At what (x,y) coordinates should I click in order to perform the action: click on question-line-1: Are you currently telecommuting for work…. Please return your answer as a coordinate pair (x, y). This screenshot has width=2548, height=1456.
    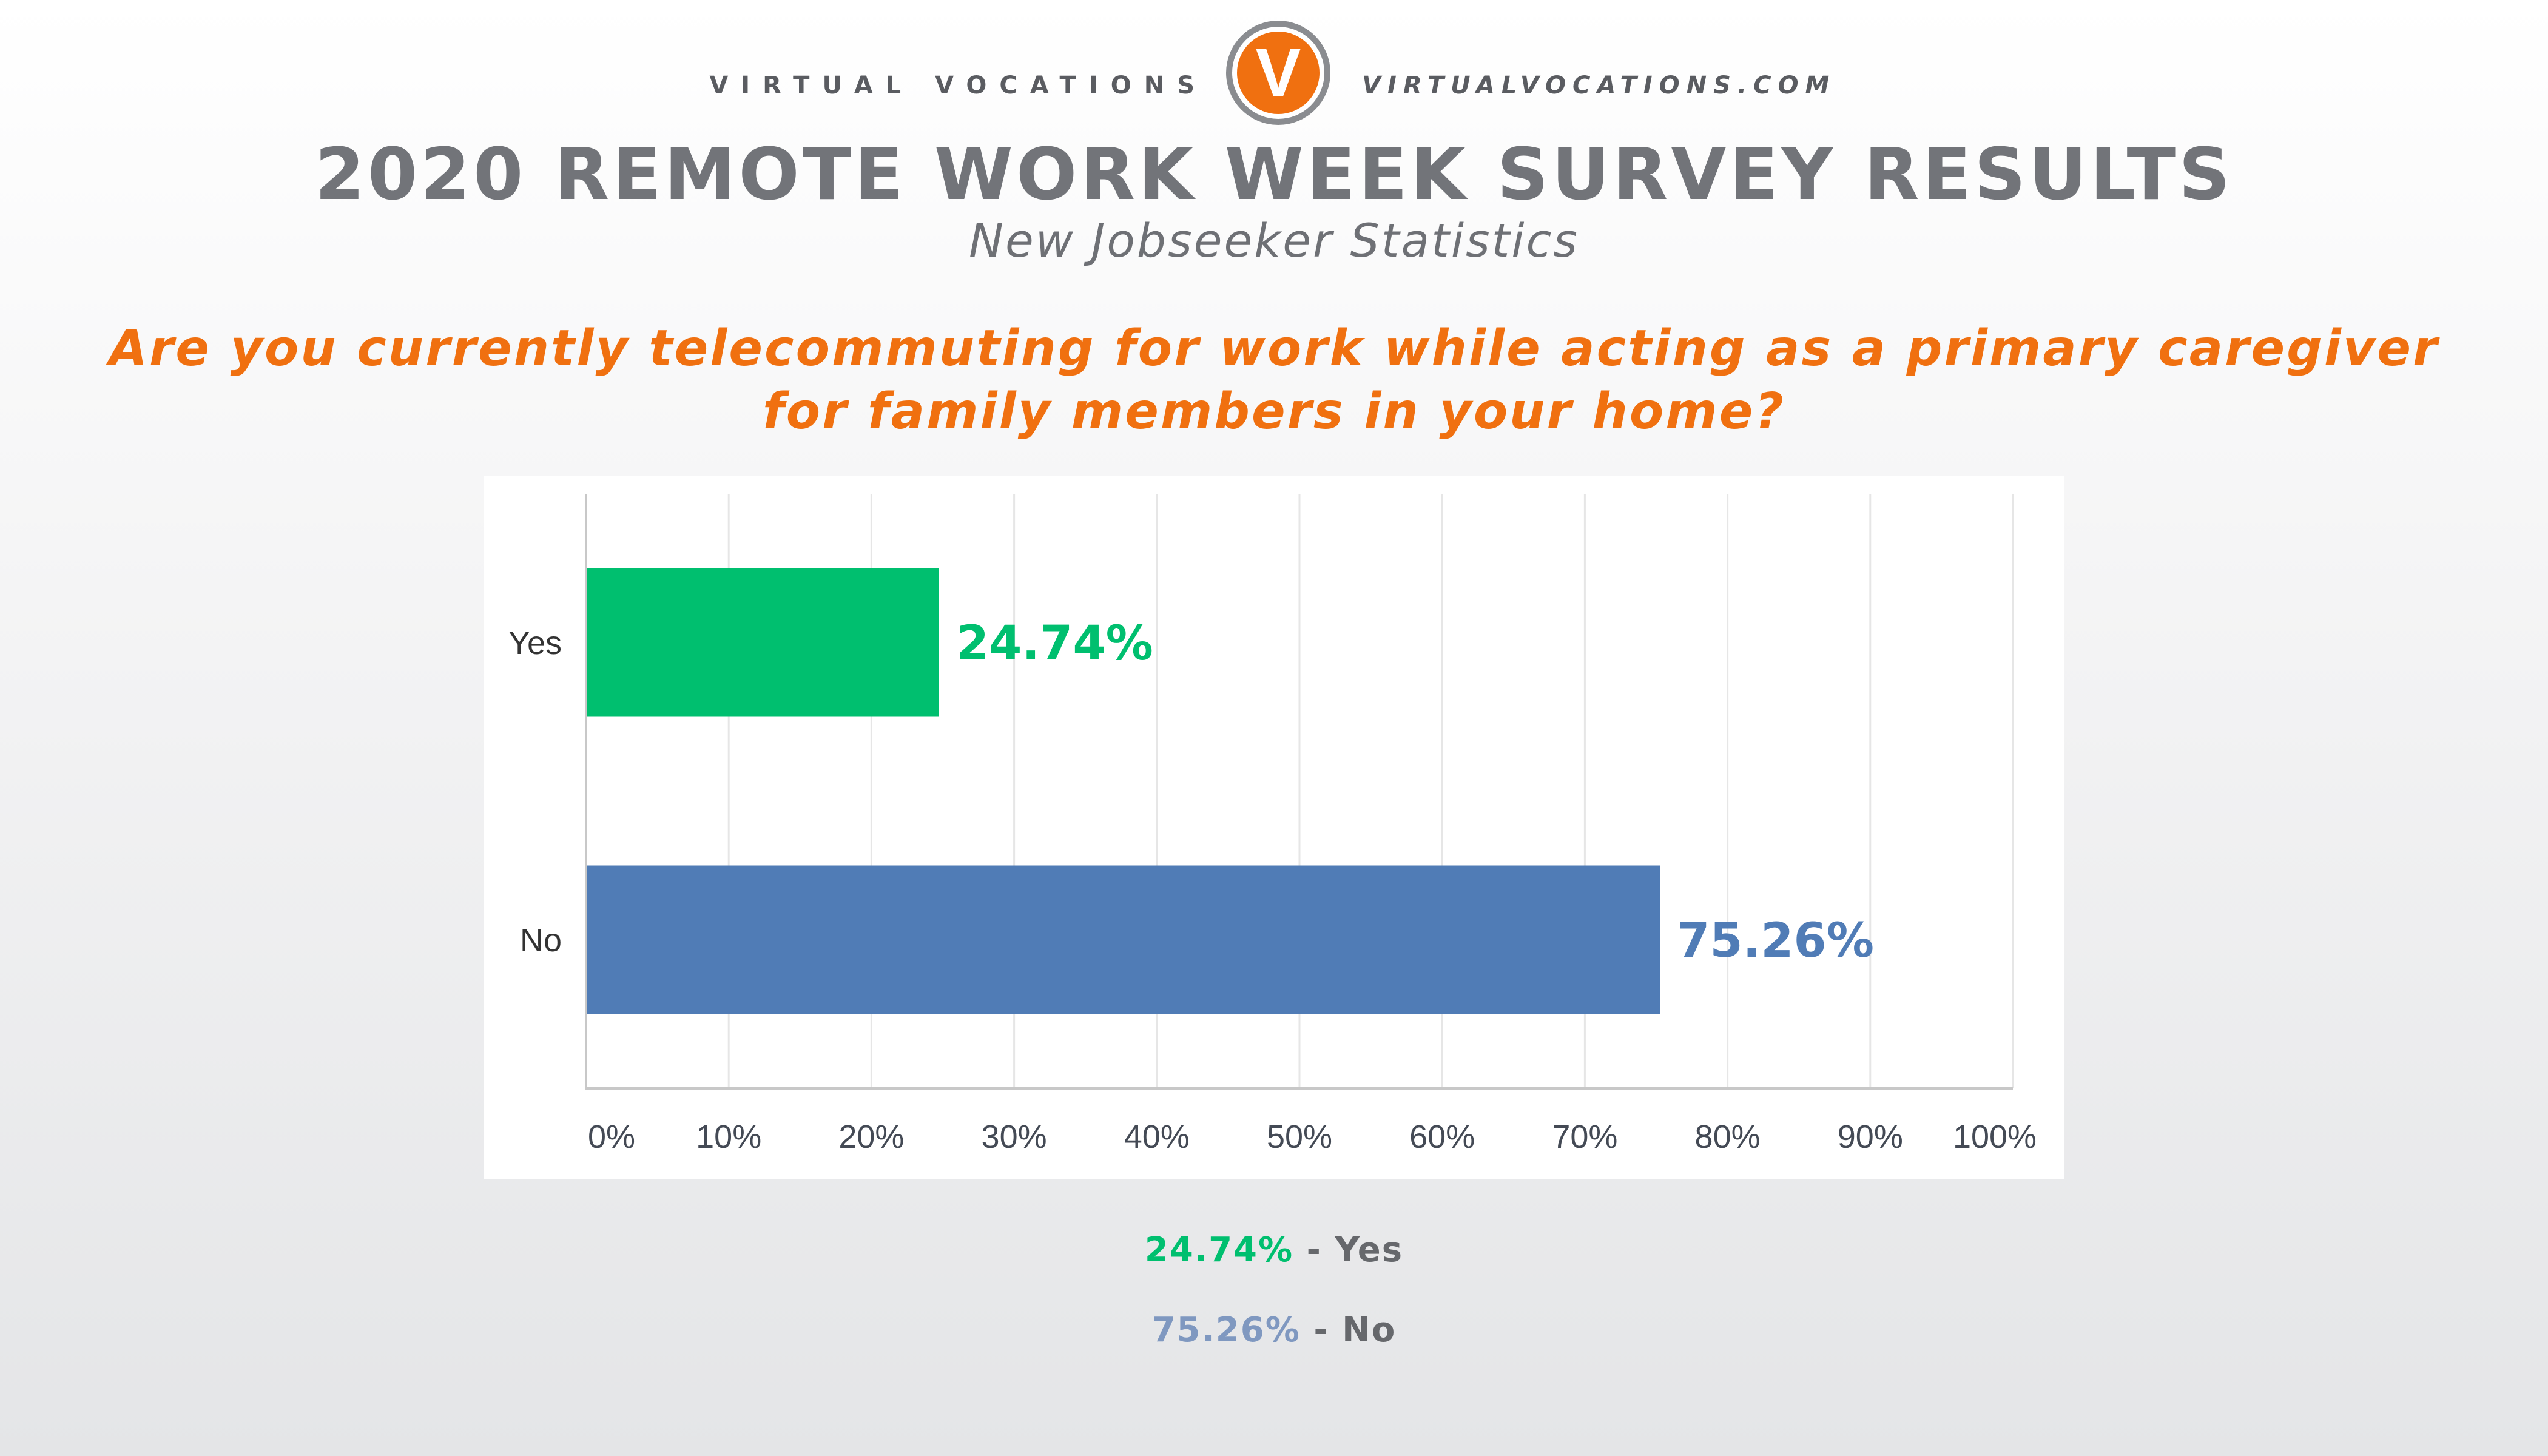
    Looking at the image, I should click on (1274, 348).